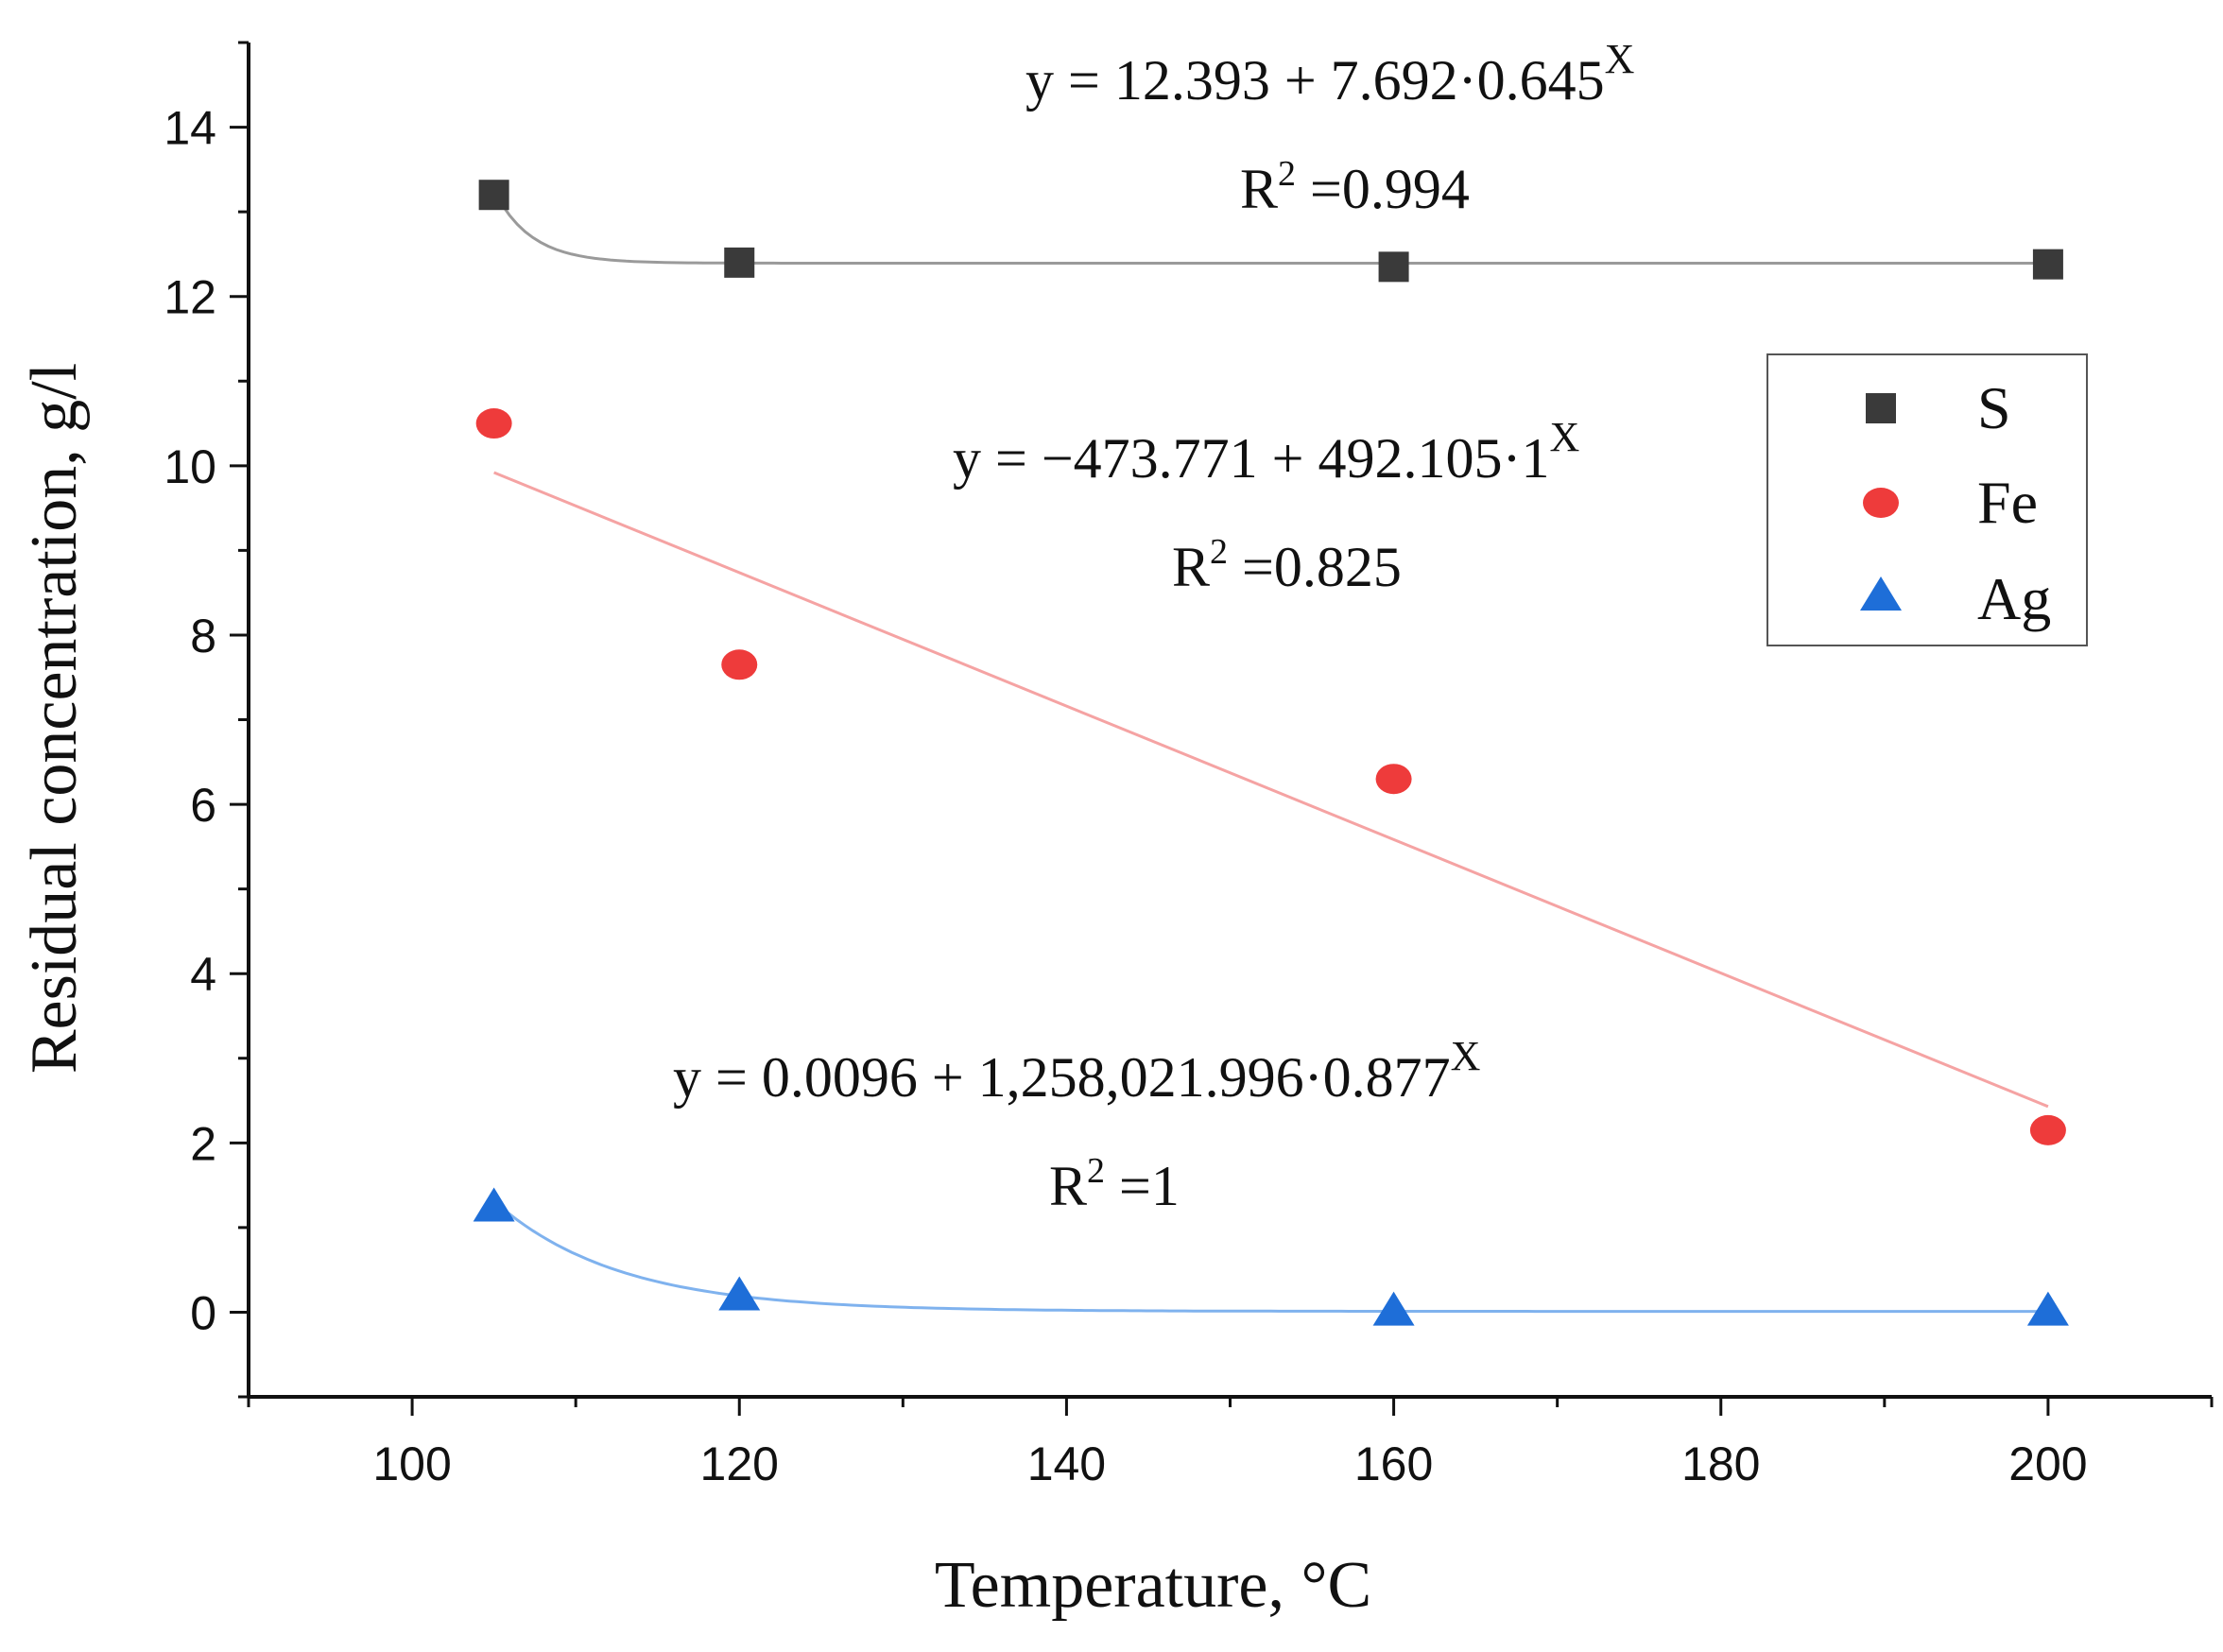 The width and height of the screenshot is (2223, 1652). I want to click on r2-fe: R2 =0.825, so click(1287, 565).